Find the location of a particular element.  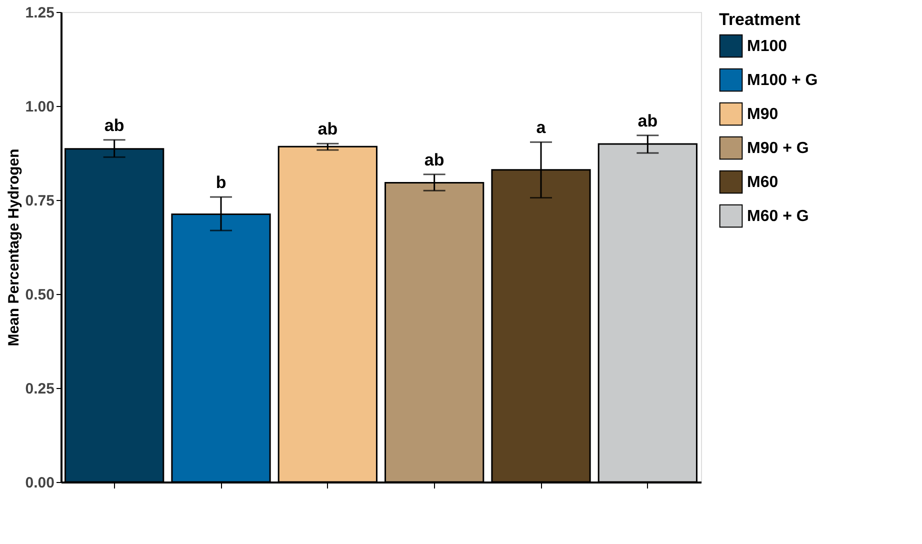

data-label: a is located at coordinates (541, 128).